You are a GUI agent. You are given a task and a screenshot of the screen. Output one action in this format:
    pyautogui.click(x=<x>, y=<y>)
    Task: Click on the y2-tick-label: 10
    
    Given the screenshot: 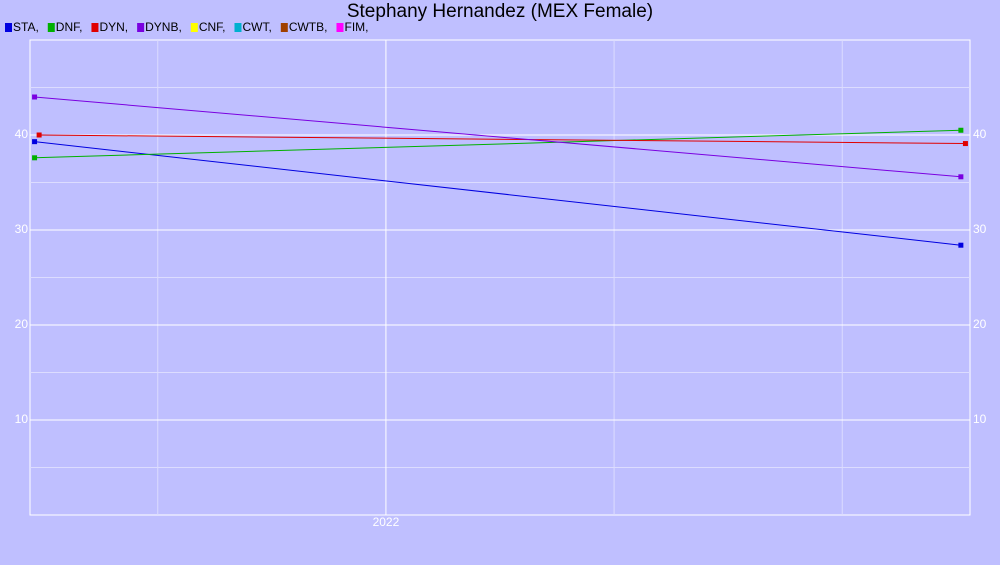 What is the action you would take?
    pyautogui.click(x=980, y=419)
    